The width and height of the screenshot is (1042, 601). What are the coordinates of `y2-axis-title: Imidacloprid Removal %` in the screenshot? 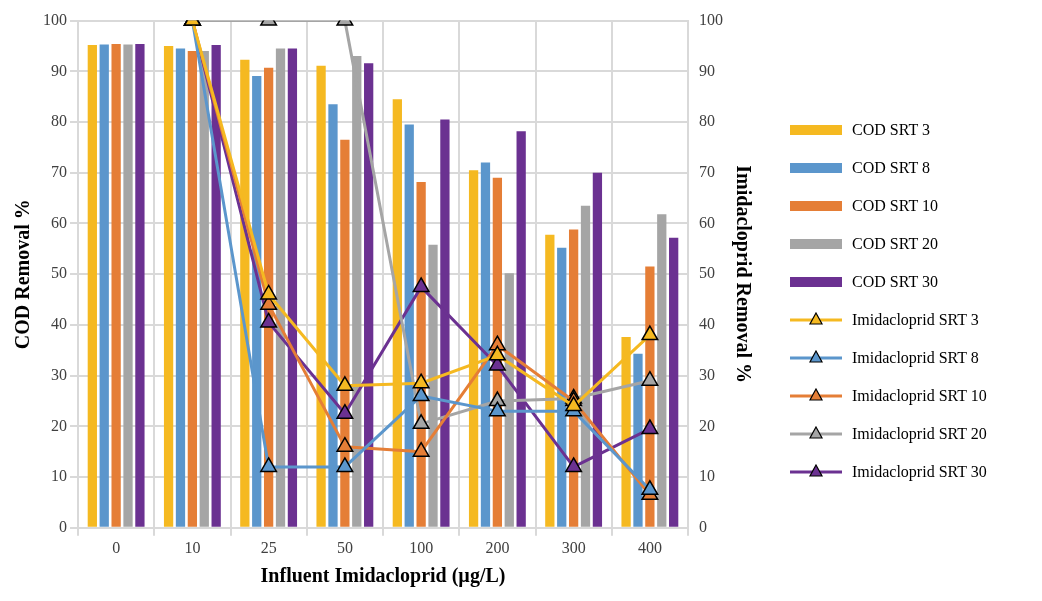 It's located at (743, 274).